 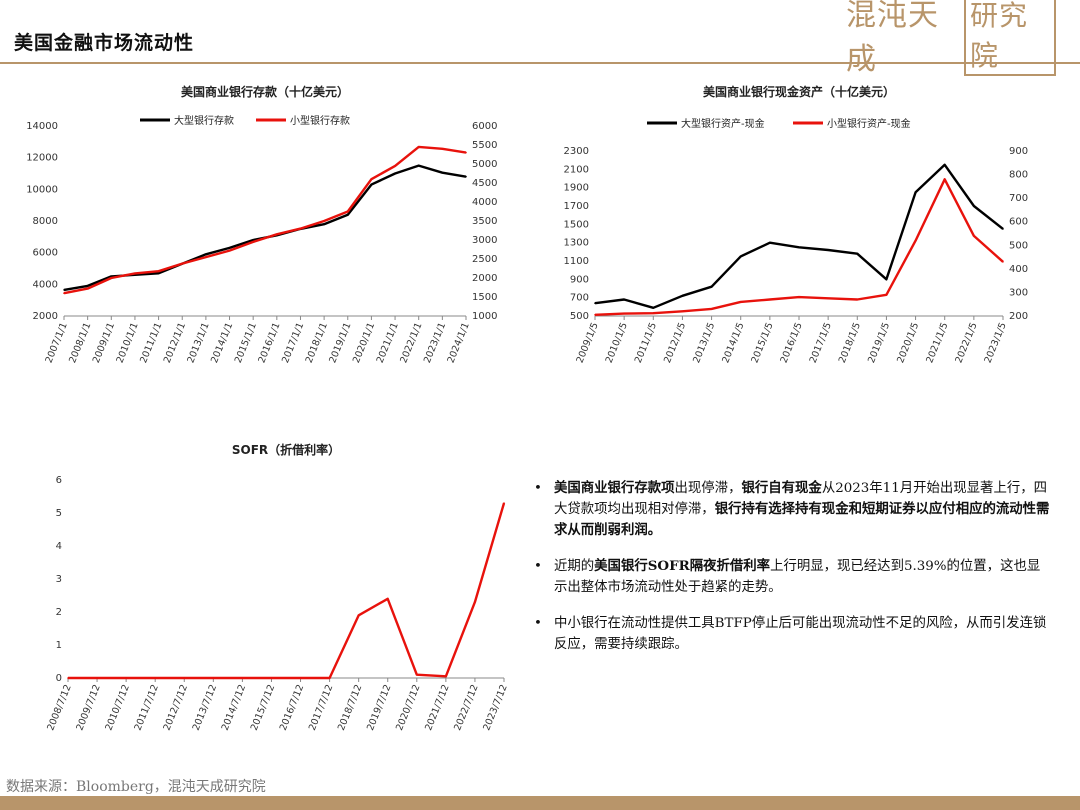 What do you see at coordinates (540, 803) in the screenshot?
I see `footer-band` at bounding box center [540, 803].